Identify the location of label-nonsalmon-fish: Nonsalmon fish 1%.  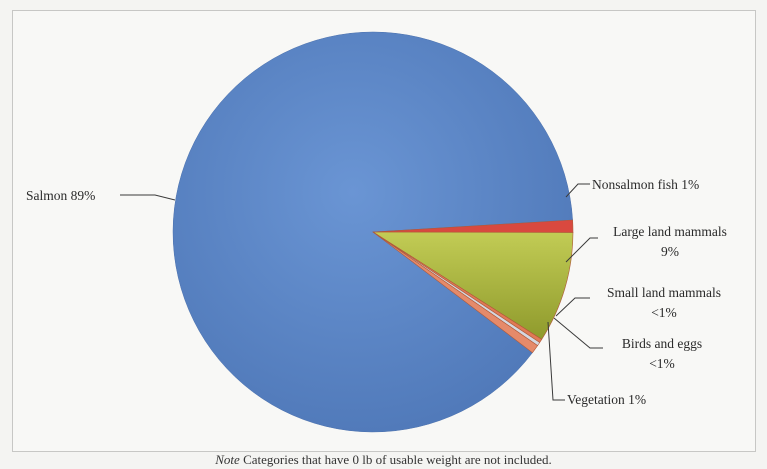
(645, 184).